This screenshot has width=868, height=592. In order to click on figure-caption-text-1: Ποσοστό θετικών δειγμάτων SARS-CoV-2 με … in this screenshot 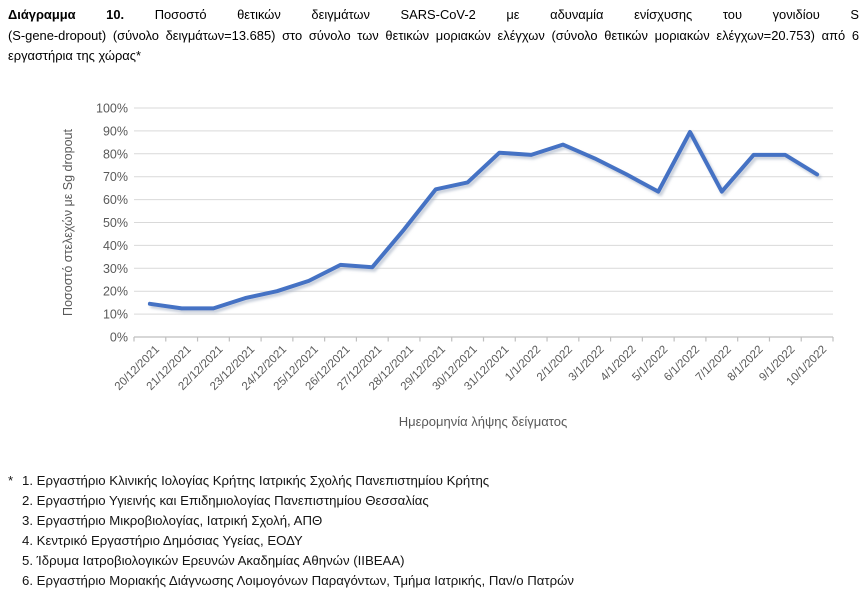, I will do `click(506, 14)`.